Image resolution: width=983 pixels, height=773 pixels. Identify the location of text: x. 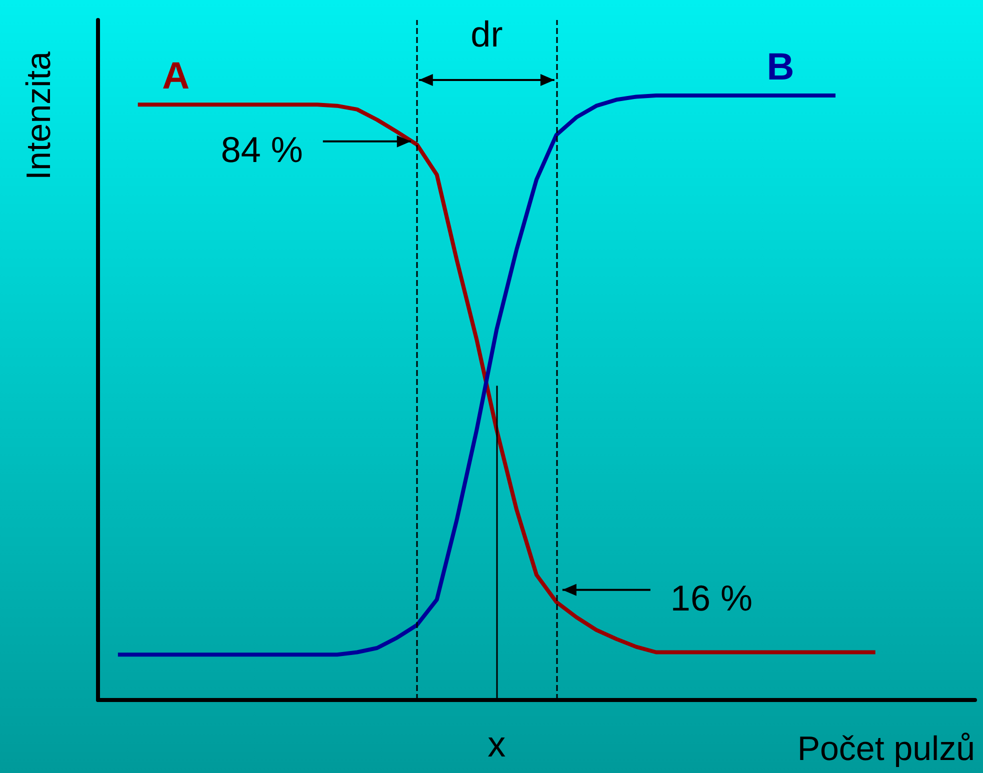
(497, 744).